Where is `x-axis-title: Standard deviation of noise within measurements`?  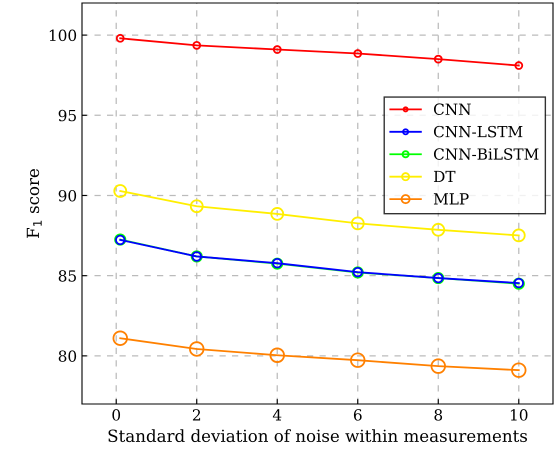
x-axis-title: Standard deviation of noise within measurements is located at coordinates (317, 435).